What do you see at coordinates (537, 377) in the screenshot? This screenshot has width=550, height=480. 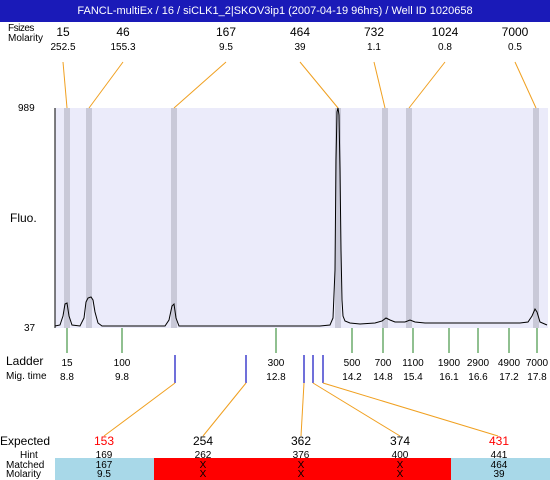 I see `ladder-time: 17.8` at bounding box center [537, 377].